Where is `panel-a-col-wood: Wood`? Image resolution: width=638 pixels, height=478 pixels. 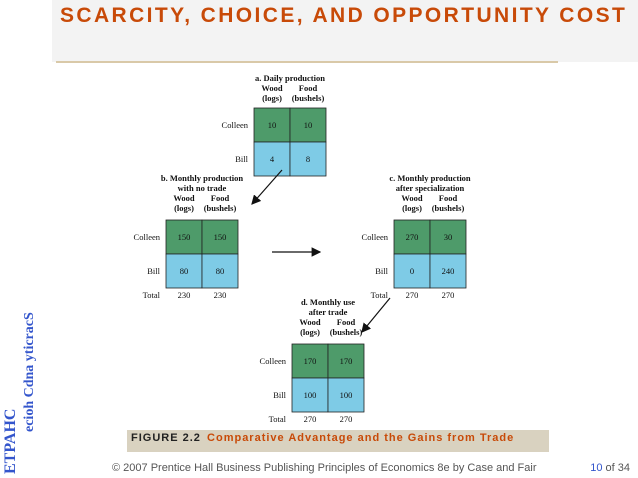 panel-a-col-wood: Wood is located at coordinates (272, 88).